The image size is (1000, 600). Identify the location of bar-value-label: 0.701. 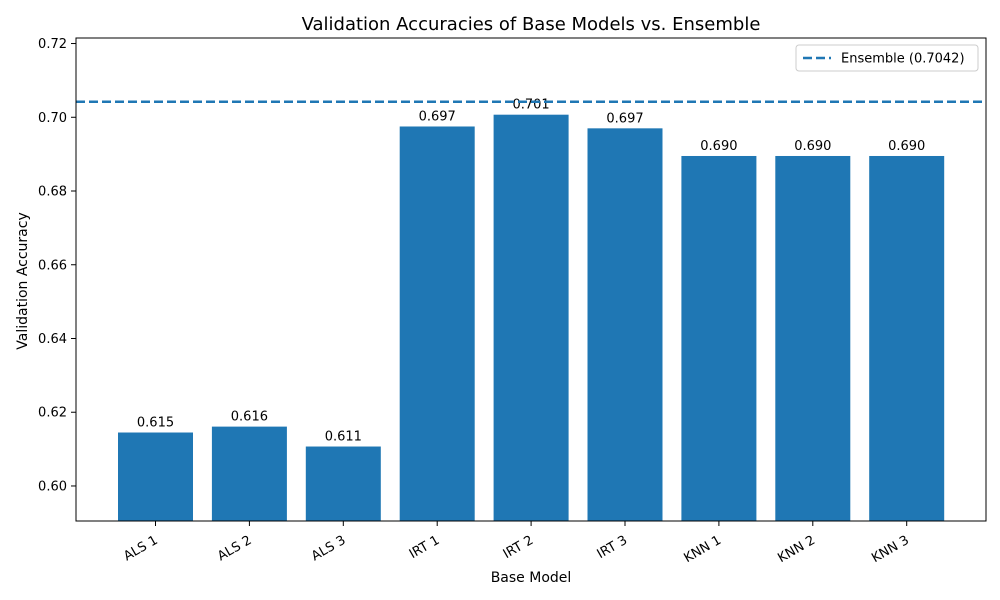
(530, 105).